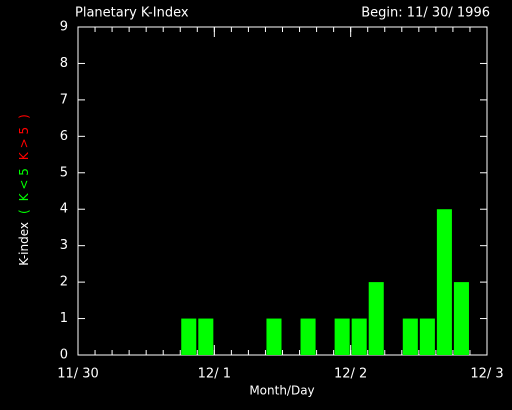 This screenshot has height=410, width=512. I want to click on y-label-part: K > 5, so click(24, 143).